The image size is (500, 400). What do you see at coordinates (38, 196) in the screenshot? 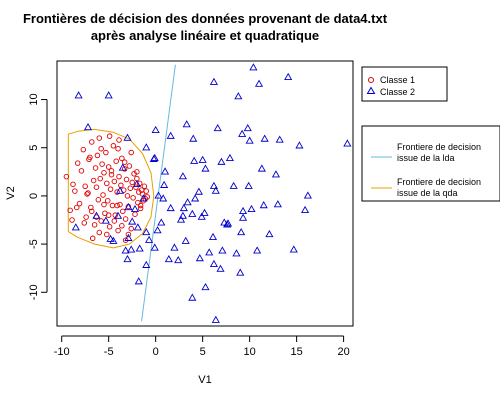
I see `y-axis: -10 -5 0 5 10` at bounding box center [38, 196].